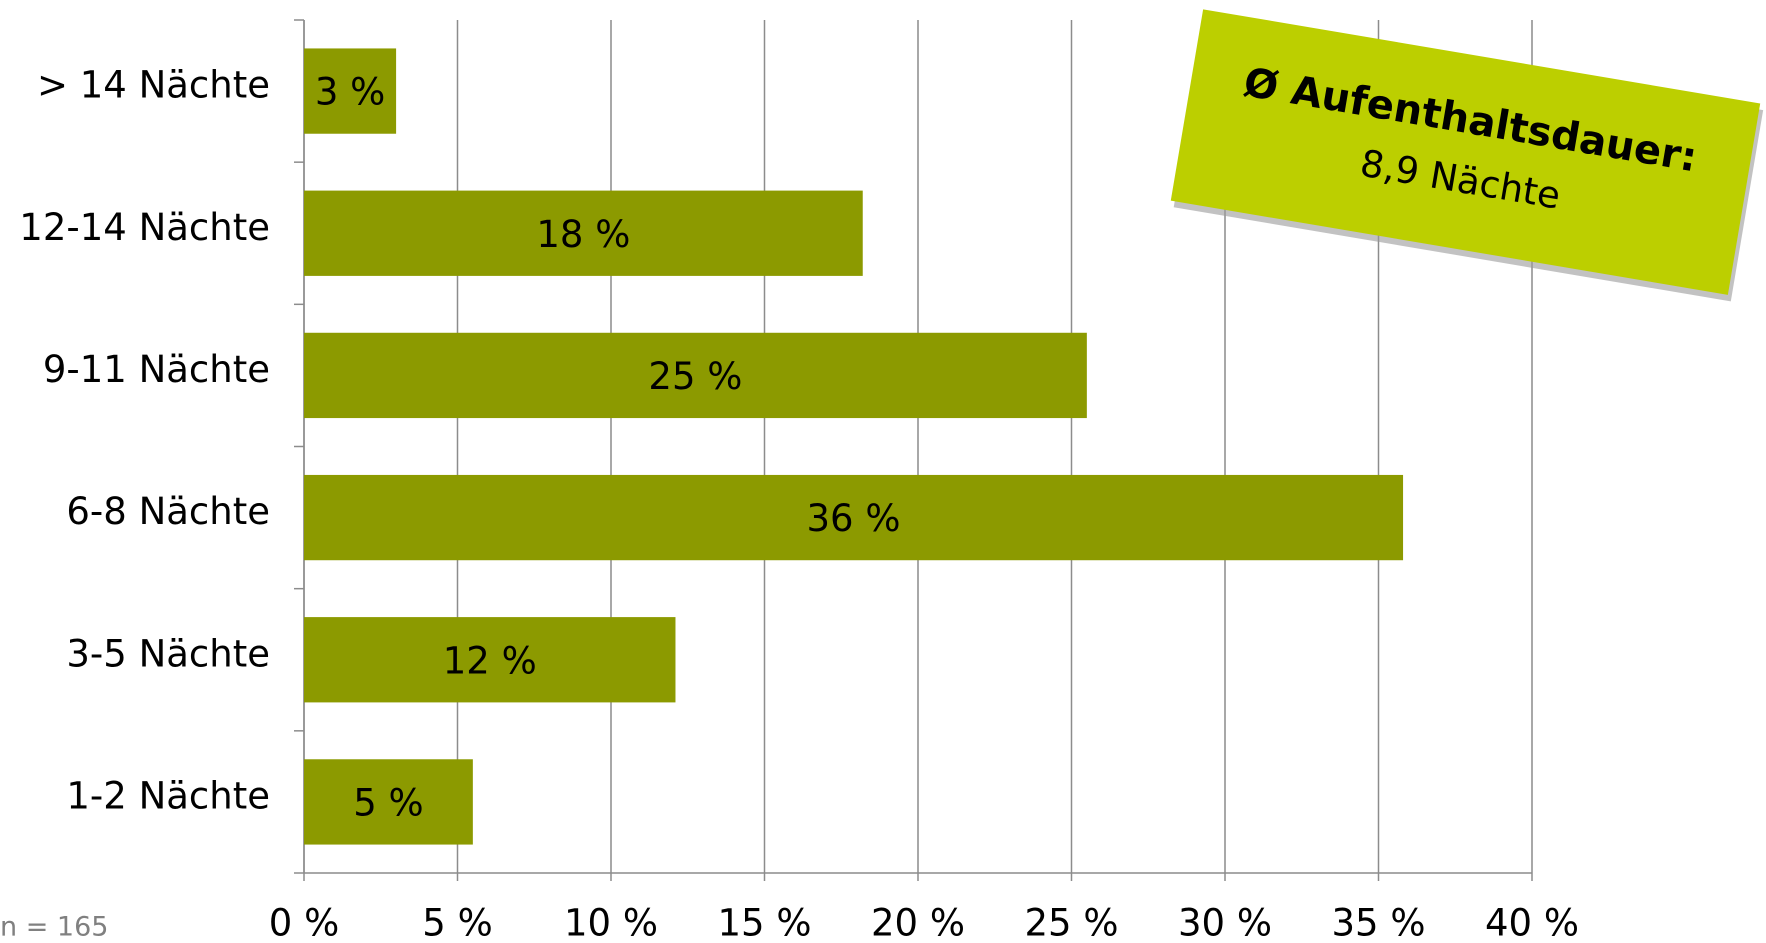 Image resolution: width=1766 pixels, height=943 pixels. Describe the element at coordinates (1225, 922) in the screenshot. I see `x-tick-label: 30 %` at that location.